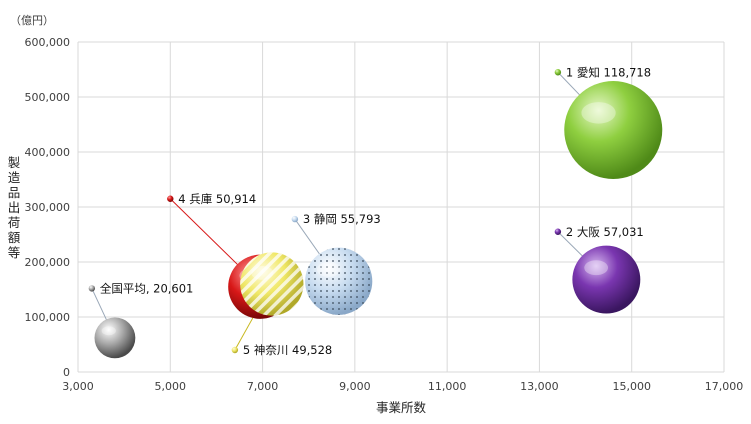 This screenshot has height=424, width=751. What do you see at coordinates (14, 207) in the screenshot?
I see `y-axis-title: 製造品出荷額等` at bounding box center [14, 207].